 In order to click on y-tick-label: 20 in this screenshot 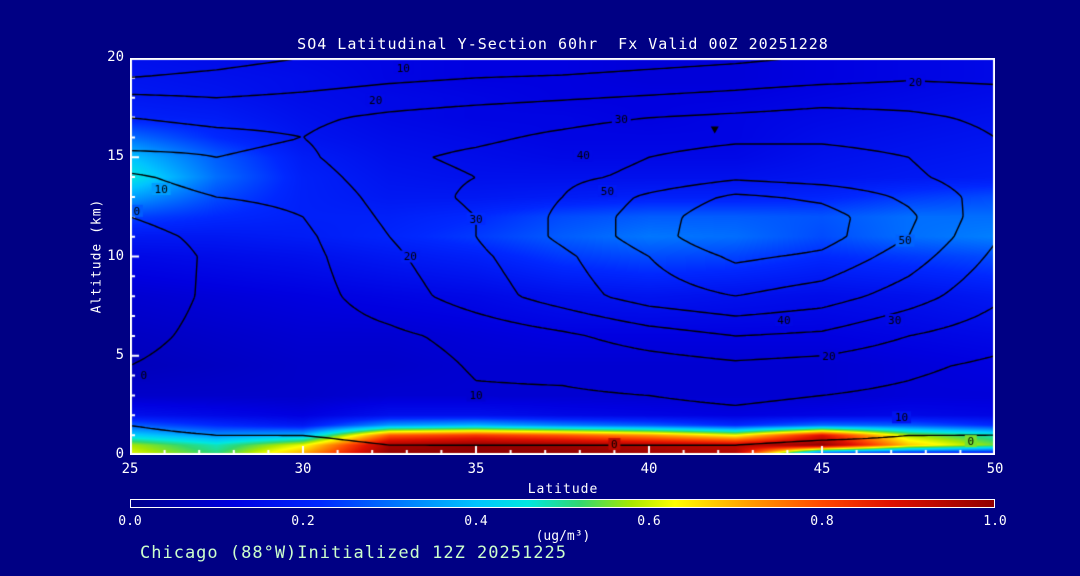, I will do `click(115, 57)`.